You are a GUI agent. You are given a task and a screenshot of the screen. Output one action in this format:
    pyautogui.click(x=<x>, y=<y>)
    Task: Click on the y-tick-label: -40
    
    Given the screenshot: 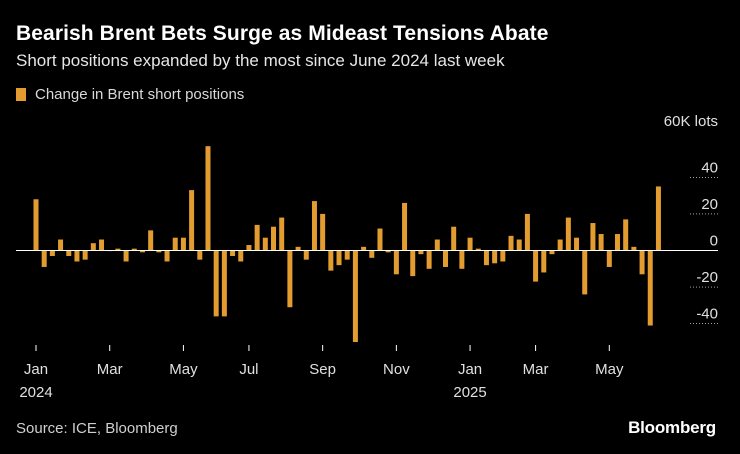 What is the action you would take?
    pyautogui.click(x=707, y=314)
    